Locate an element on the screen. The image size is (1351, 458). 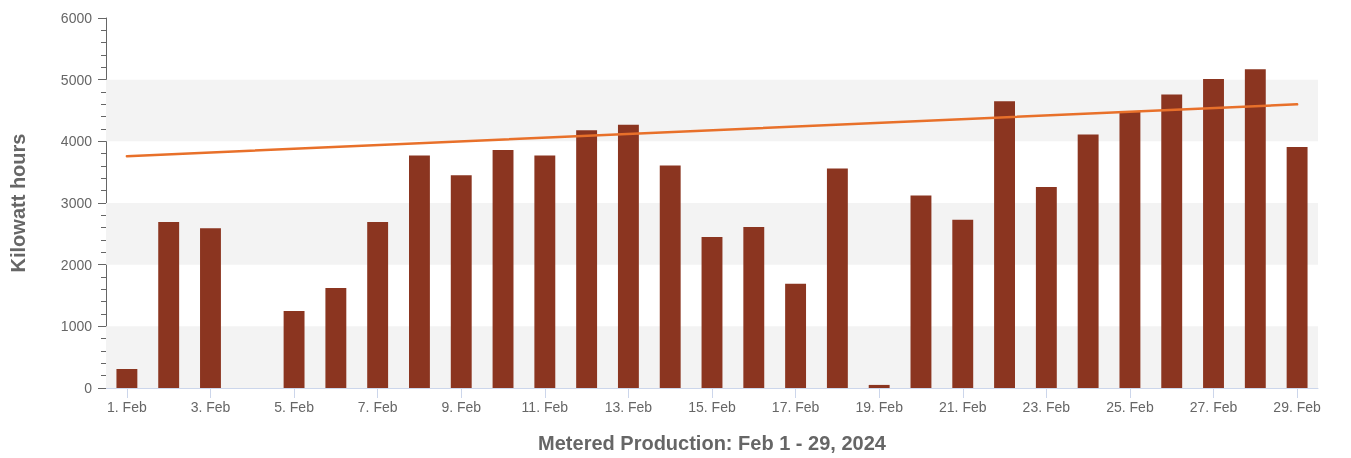
y-tick-label: 4000 is located at coordinates (76, 141).